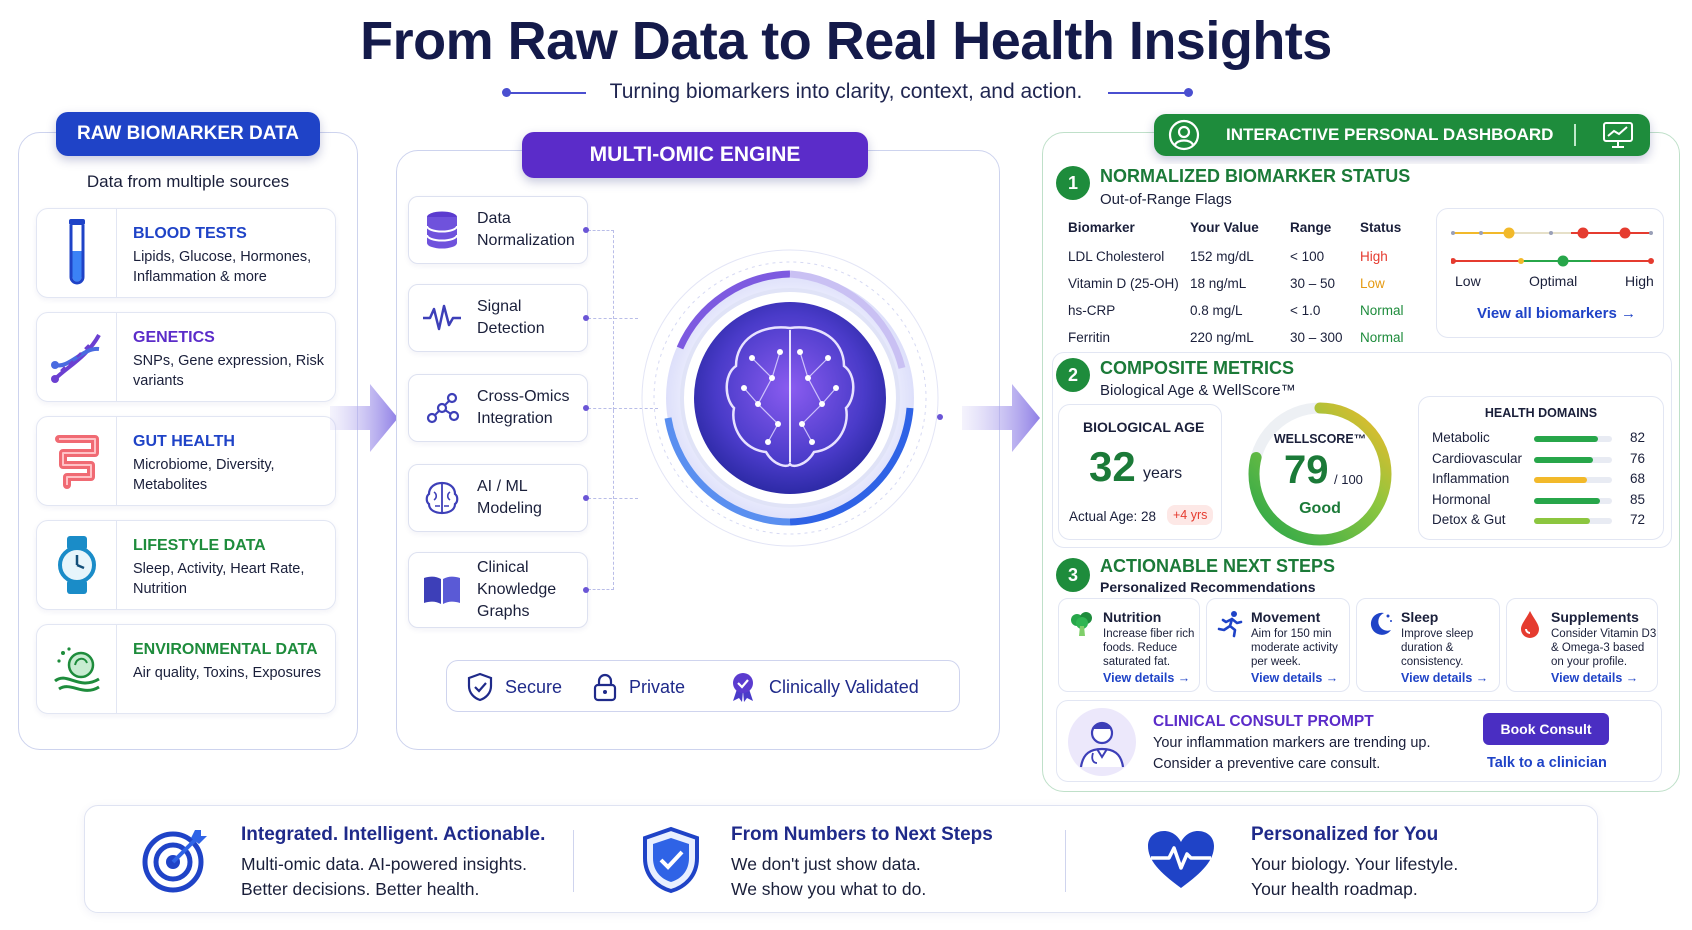 The image size is (1692, 930). I want to click on rec-title: Supplements, so click(1595, 617).